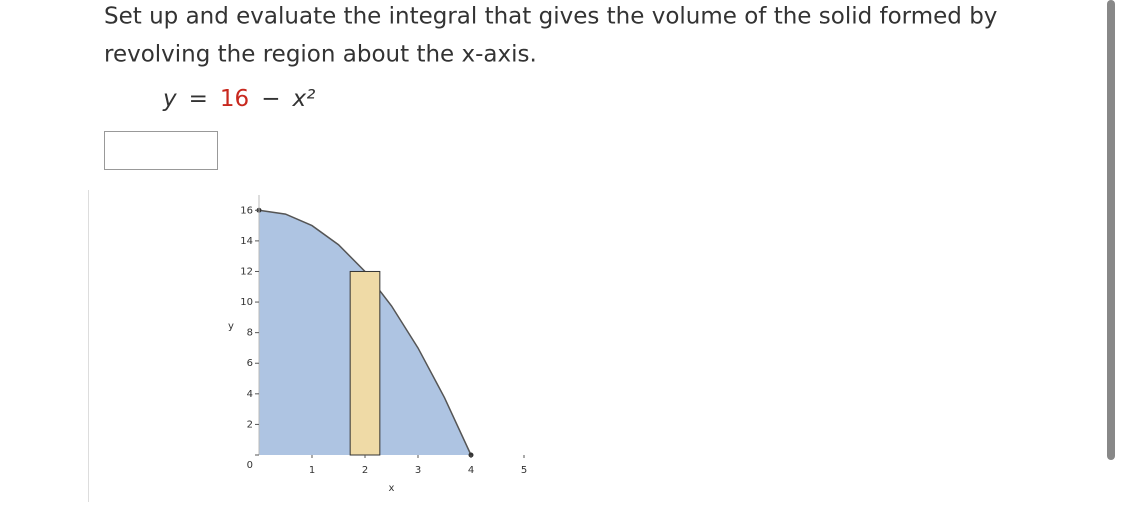  I want to click on question-line: revolving the region about the x-axis., so click(320, 55).